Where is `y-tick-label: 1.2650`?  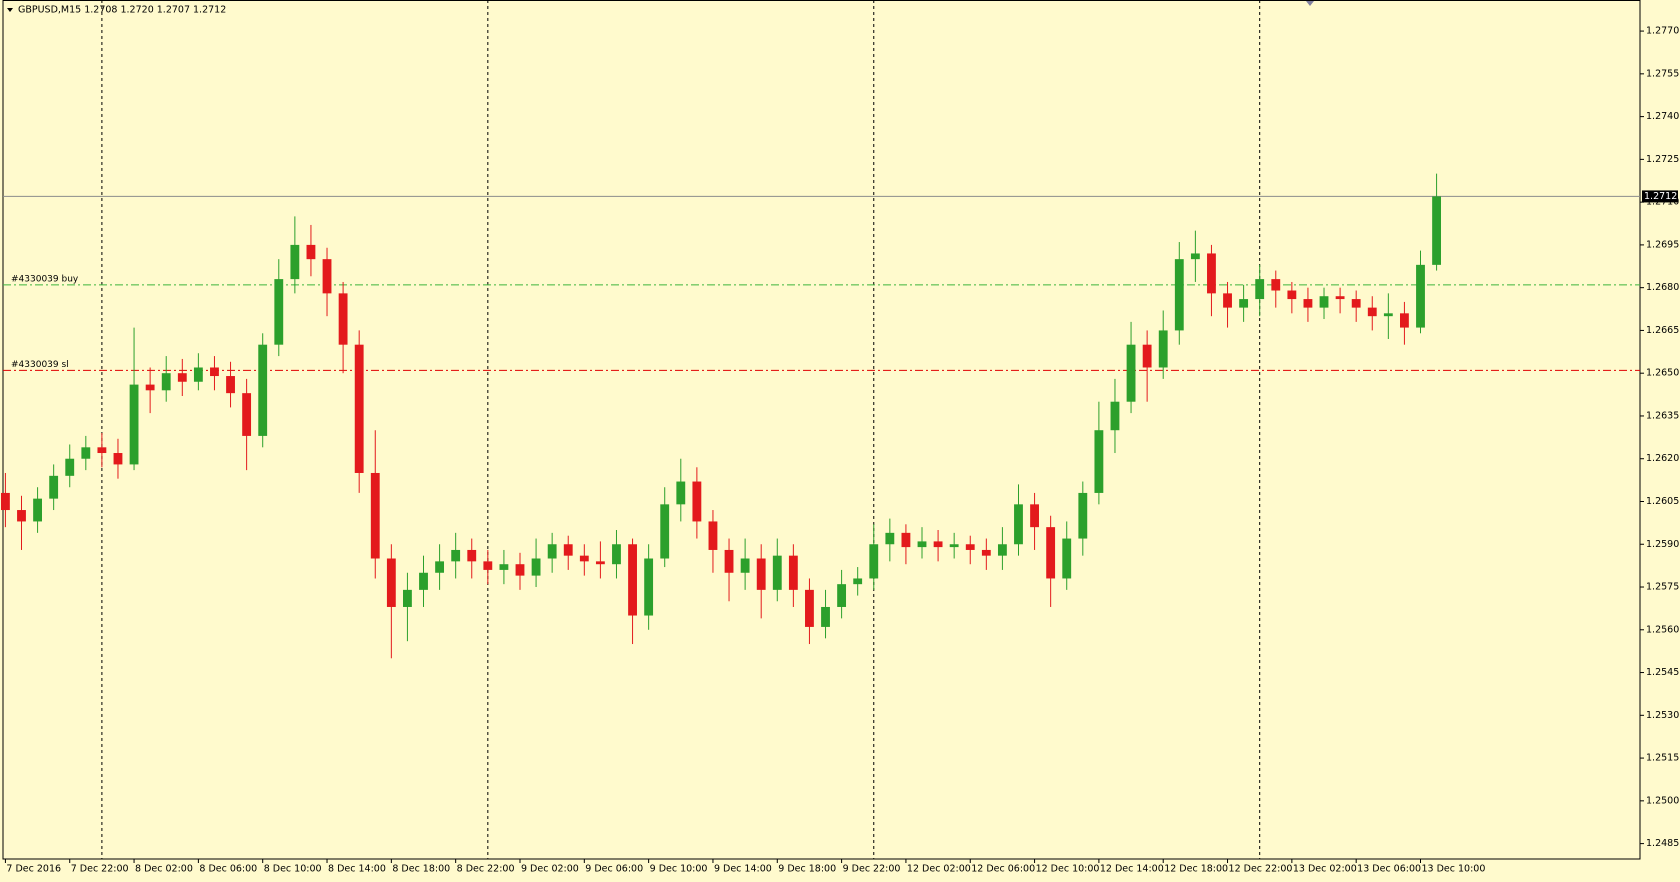 y-tick-label: 1.2650 is located at coordinates (1662, 373).